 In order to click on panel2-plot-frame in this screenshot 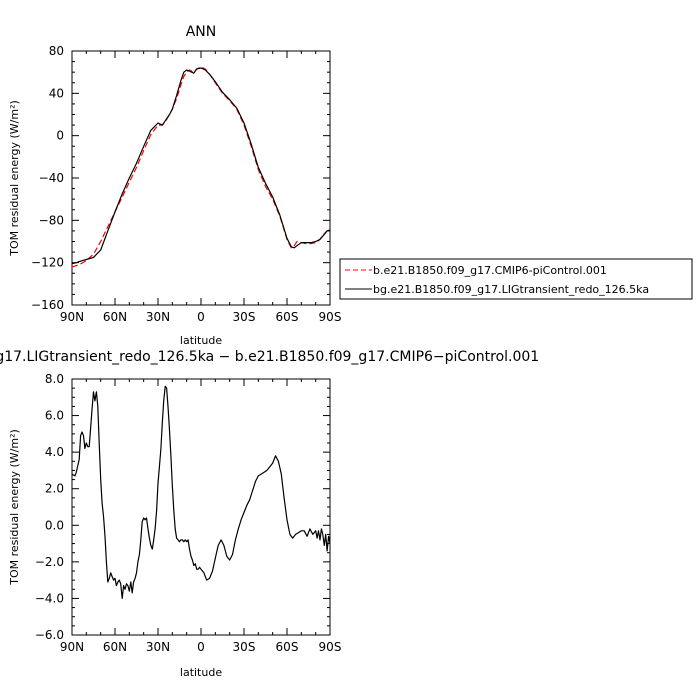, I will do `click(201, 507)`.